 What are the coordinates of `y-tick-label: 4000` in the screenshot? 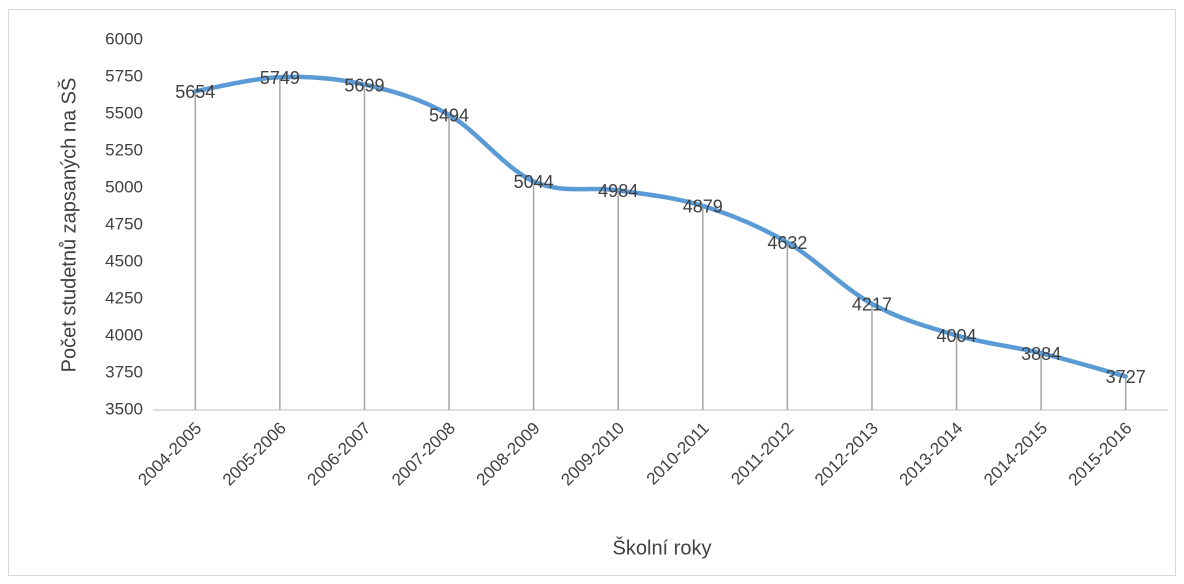 It's located at (124, 334).